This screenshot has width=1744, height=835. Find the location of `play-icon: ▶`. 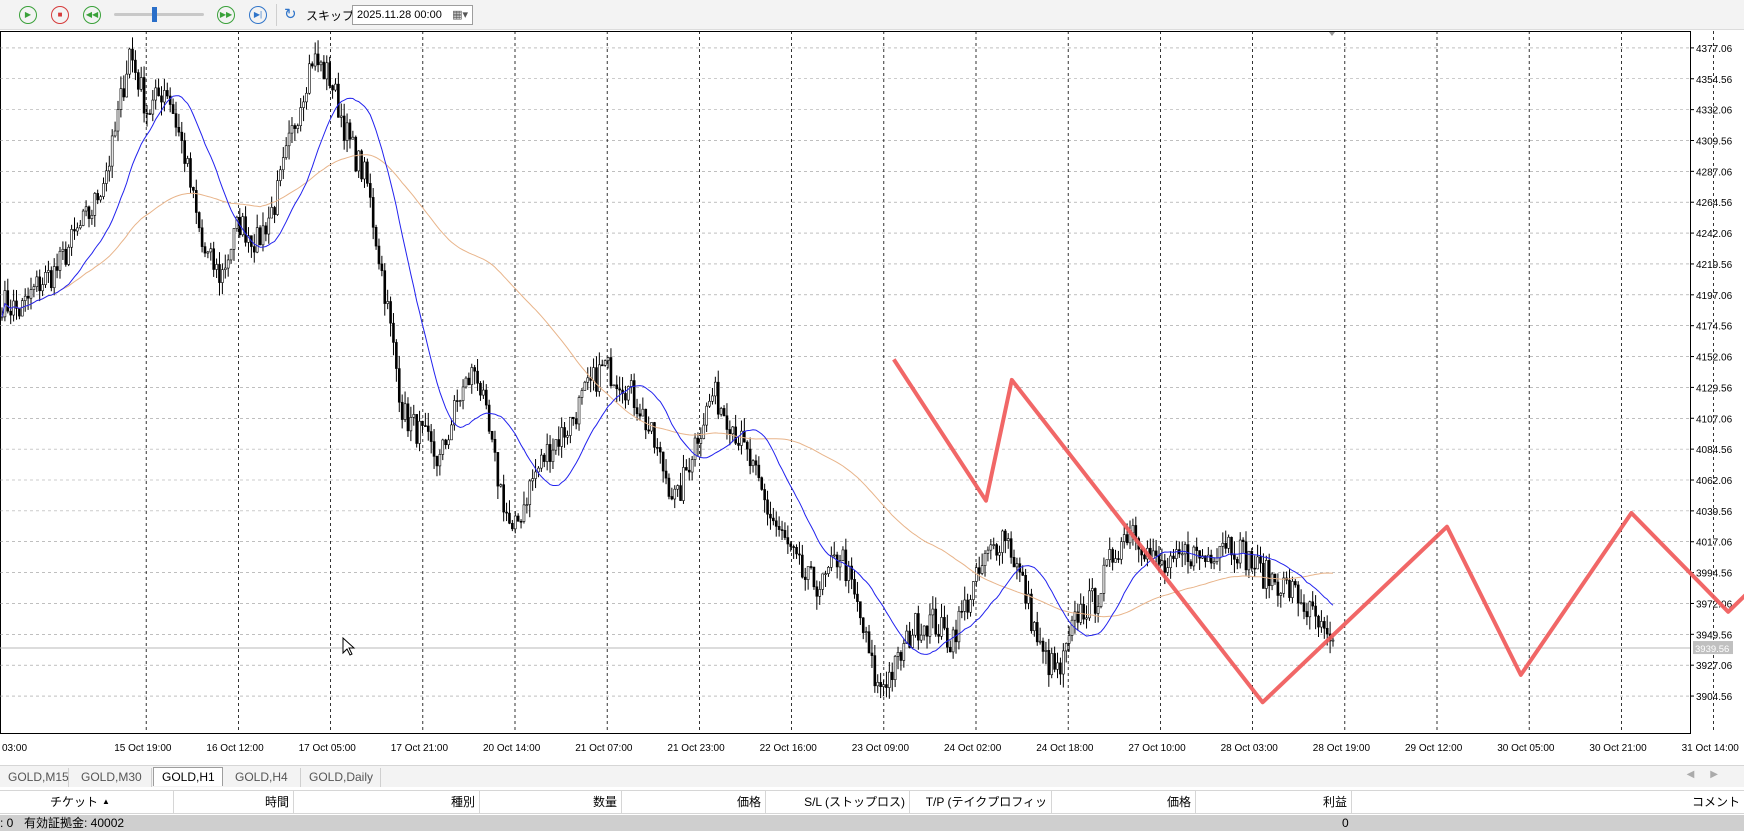

play-icon: ▶ is located at coordinates (28, 15).